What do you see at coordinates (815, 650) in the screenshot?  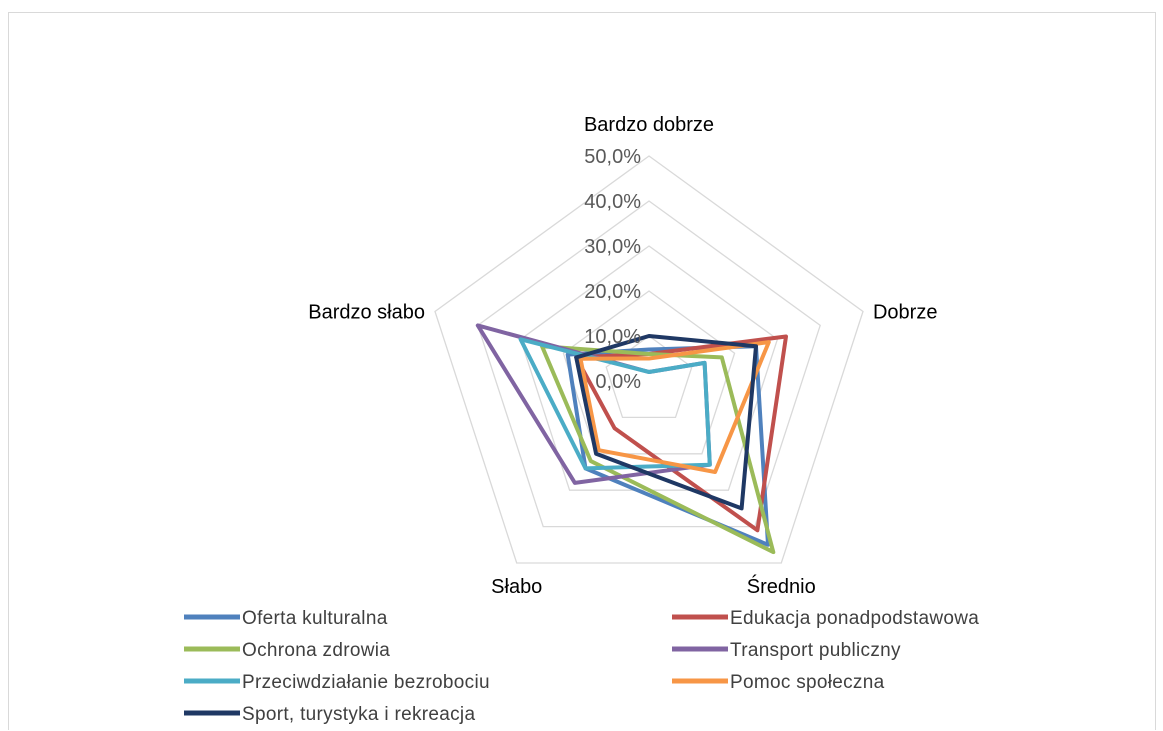 I see `legend-label: Transport publiczny` at bounding box center [815, 650].